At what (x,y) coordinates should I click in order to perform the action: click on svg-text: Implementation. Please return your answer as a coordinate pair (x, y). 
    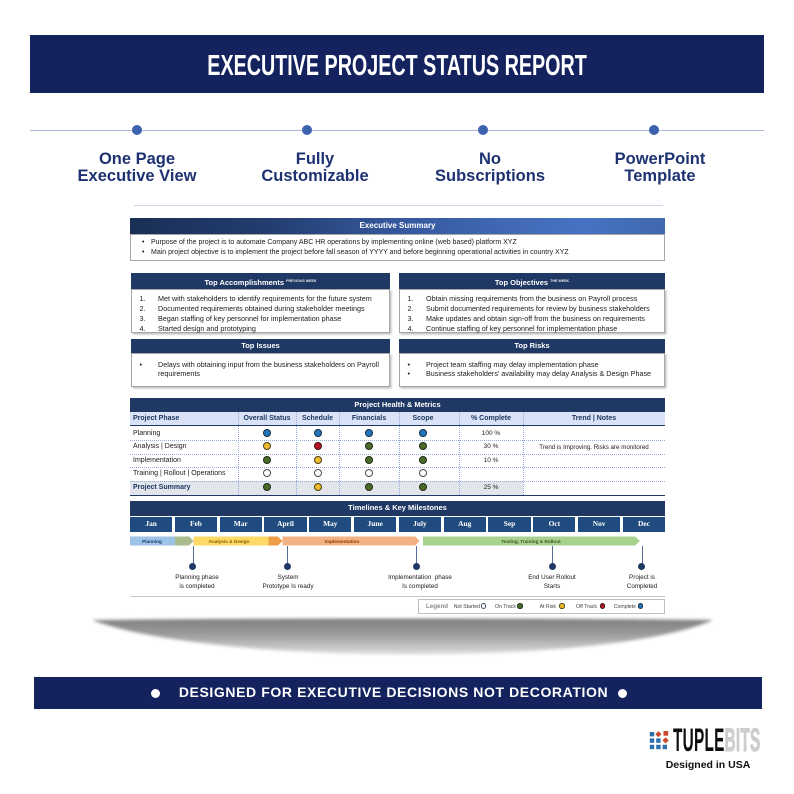
    Looking at the image, I should click on (342, 541).